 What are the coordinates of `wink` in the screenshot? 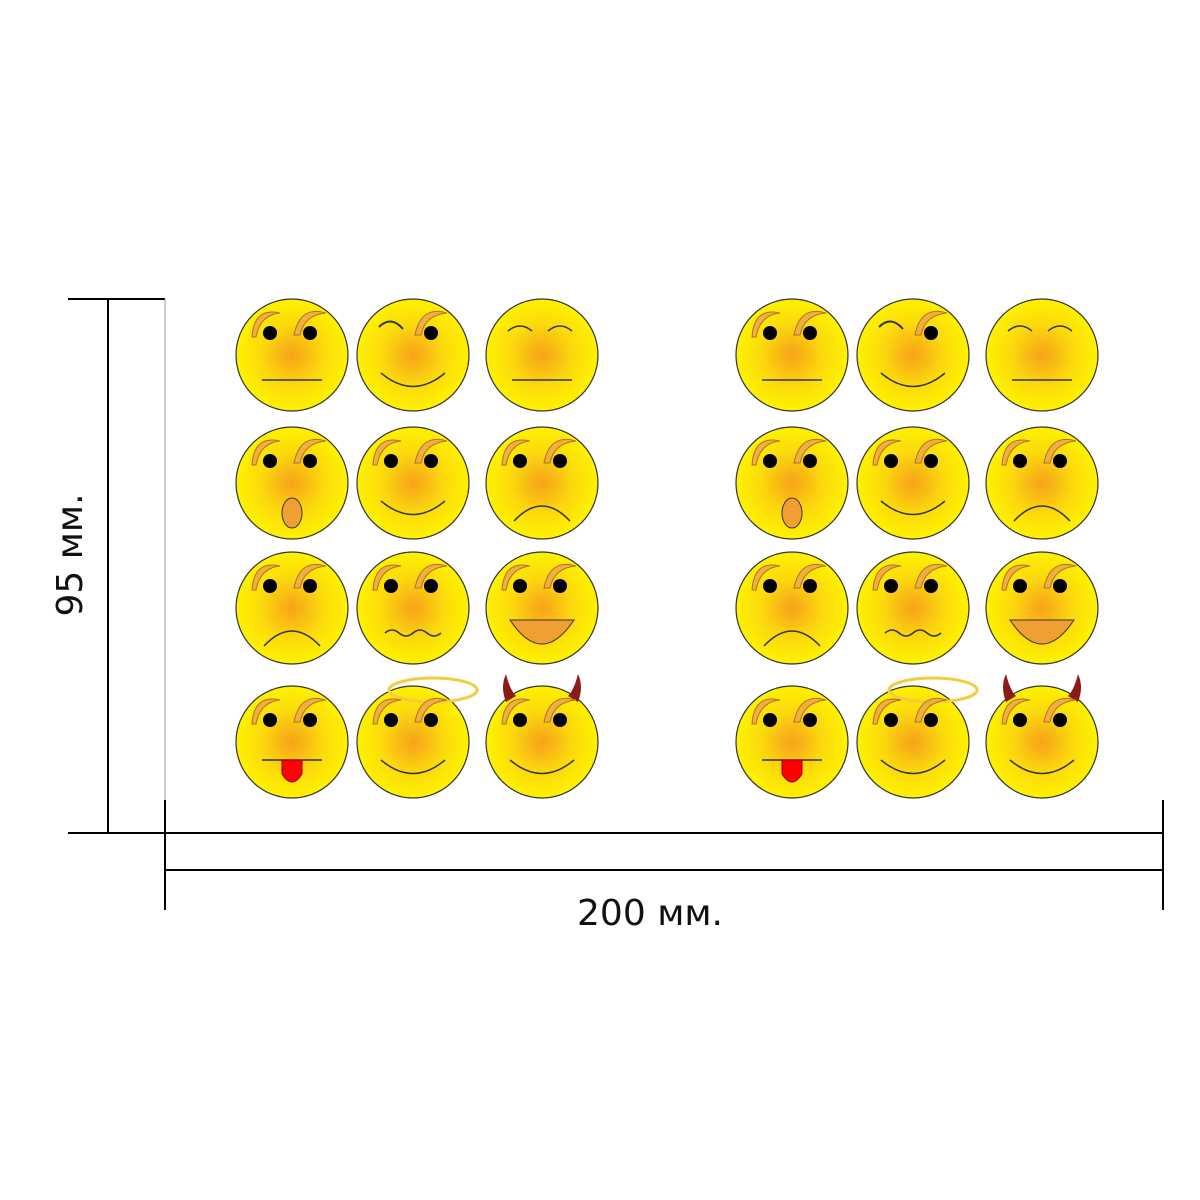 It's located at (391, 325).